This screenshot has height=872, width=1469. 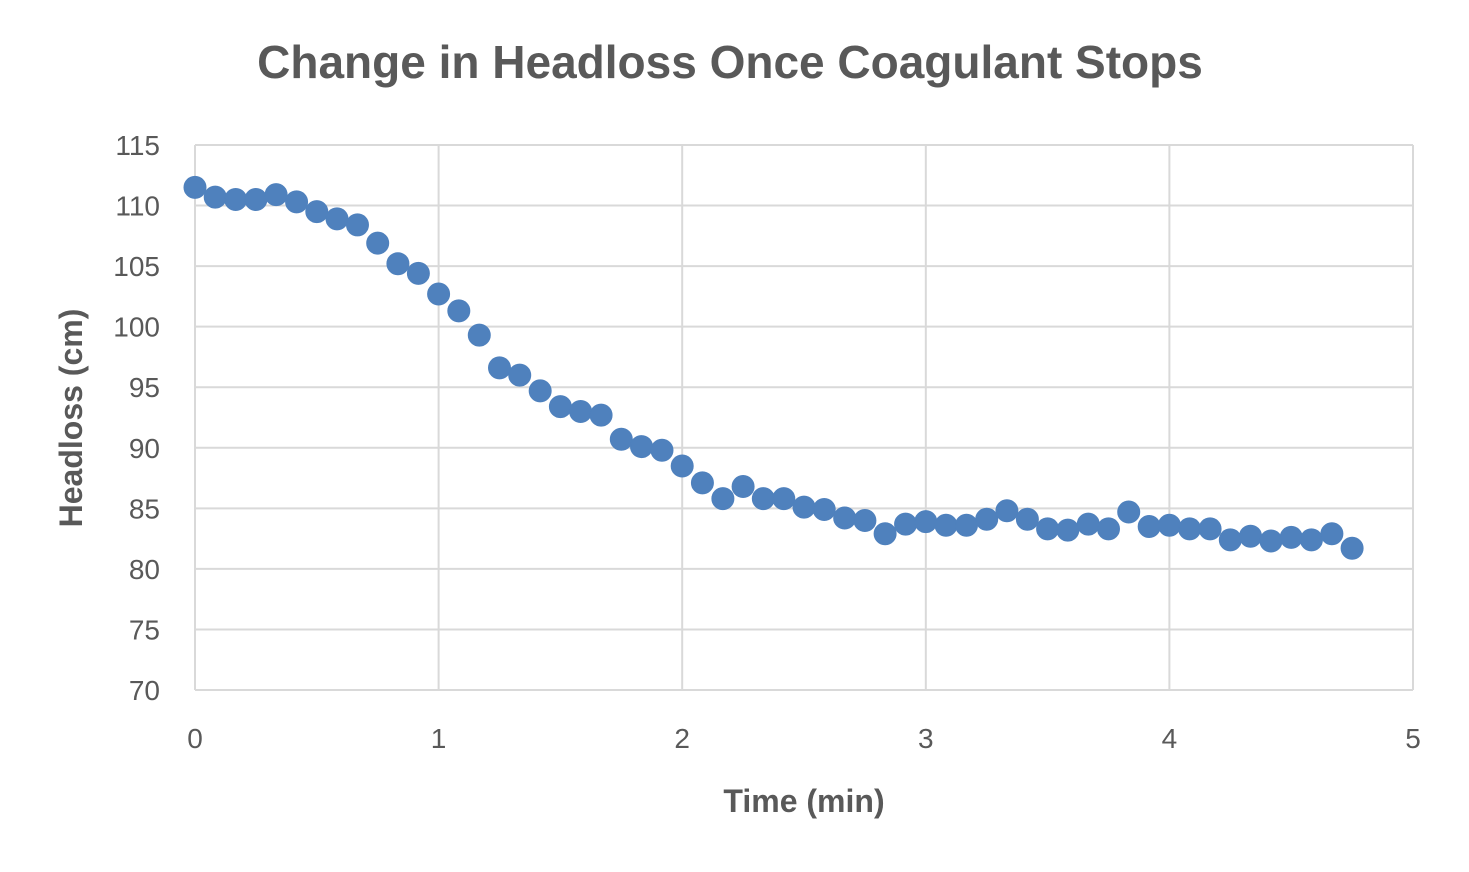 What do you see at coordinates (803, 801) in the screenshot?
I see `x-axis-title: Time (min)` at bounding box center [803, 801].